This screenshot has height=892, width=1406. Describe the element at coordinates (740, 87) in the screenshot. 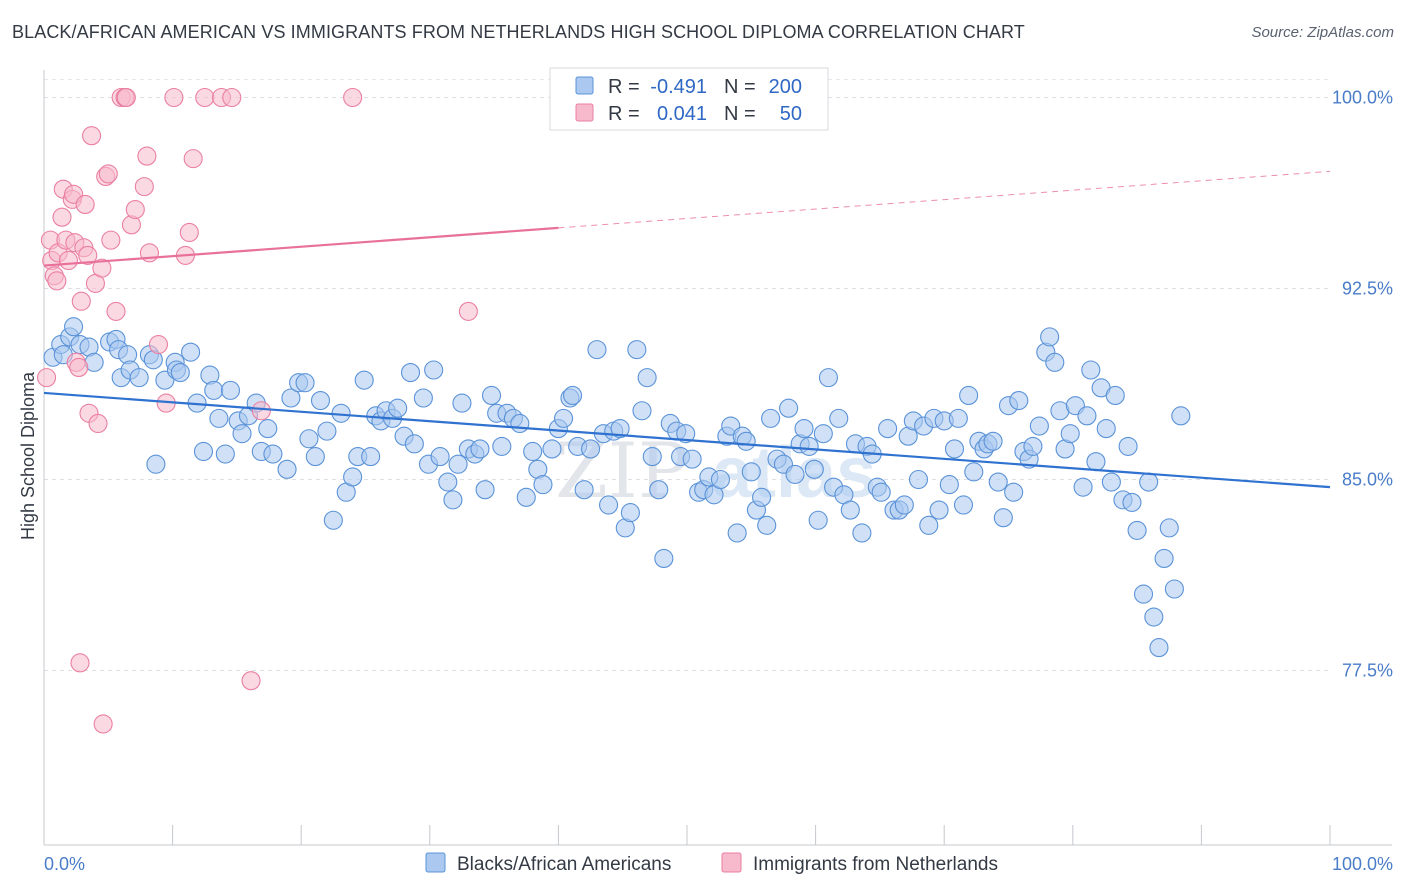

I see `legend-n-label: N =` at that location.